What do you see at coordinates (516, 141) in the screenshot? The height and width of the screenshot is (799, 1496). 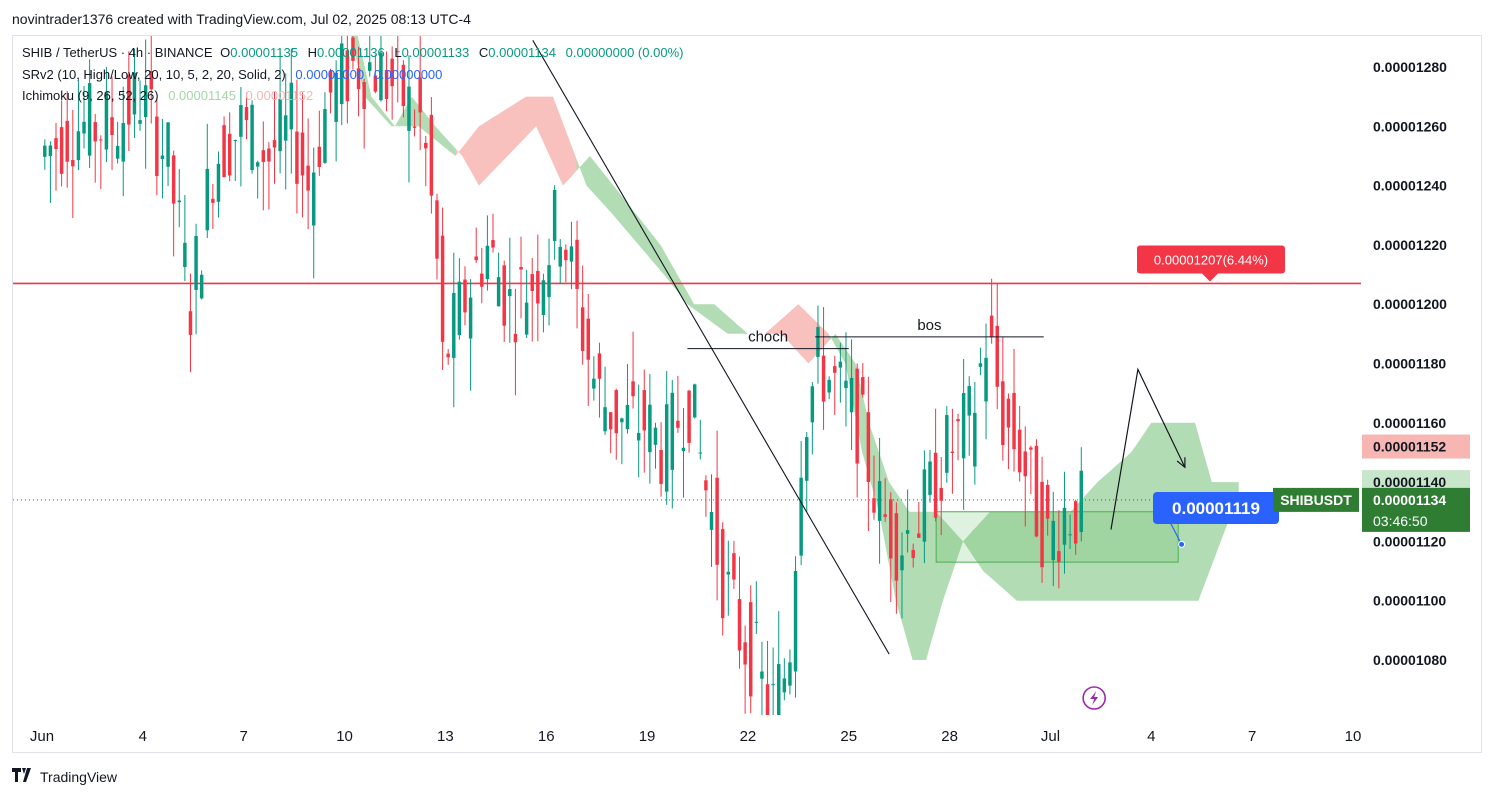 I see `ichimoku-cloud-bearish` at bounding box center [516, 141].